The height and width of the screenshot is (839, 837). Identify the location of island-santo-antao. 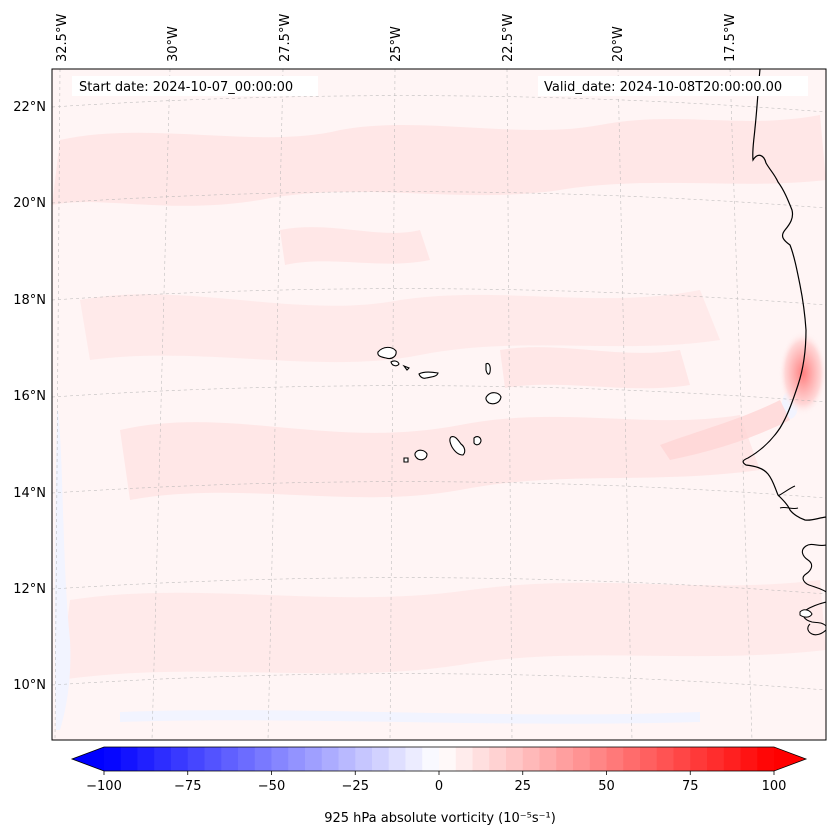
(387, 353).